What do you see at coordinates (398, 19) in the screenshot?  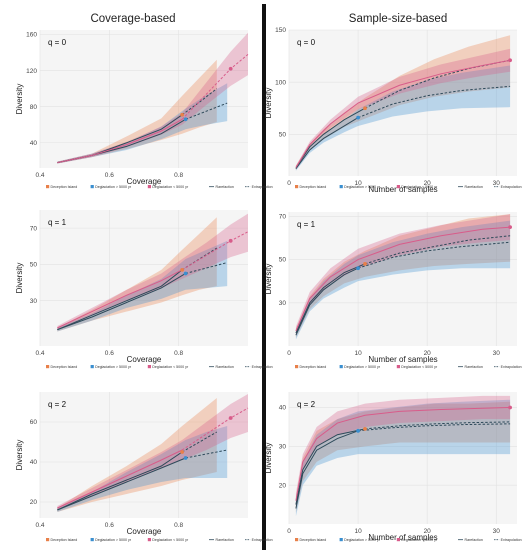 I see `column-title-sample-size: Sample-size-based` at bounding box center [398, 19].